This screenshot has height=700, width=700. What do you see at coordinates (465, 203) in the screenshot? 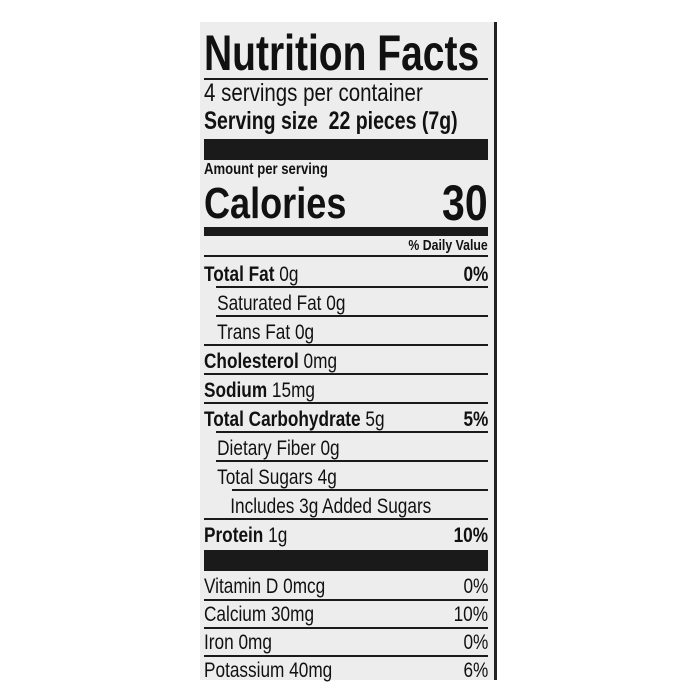
I see `calories-value: 30` at bounding box center [465, 203].